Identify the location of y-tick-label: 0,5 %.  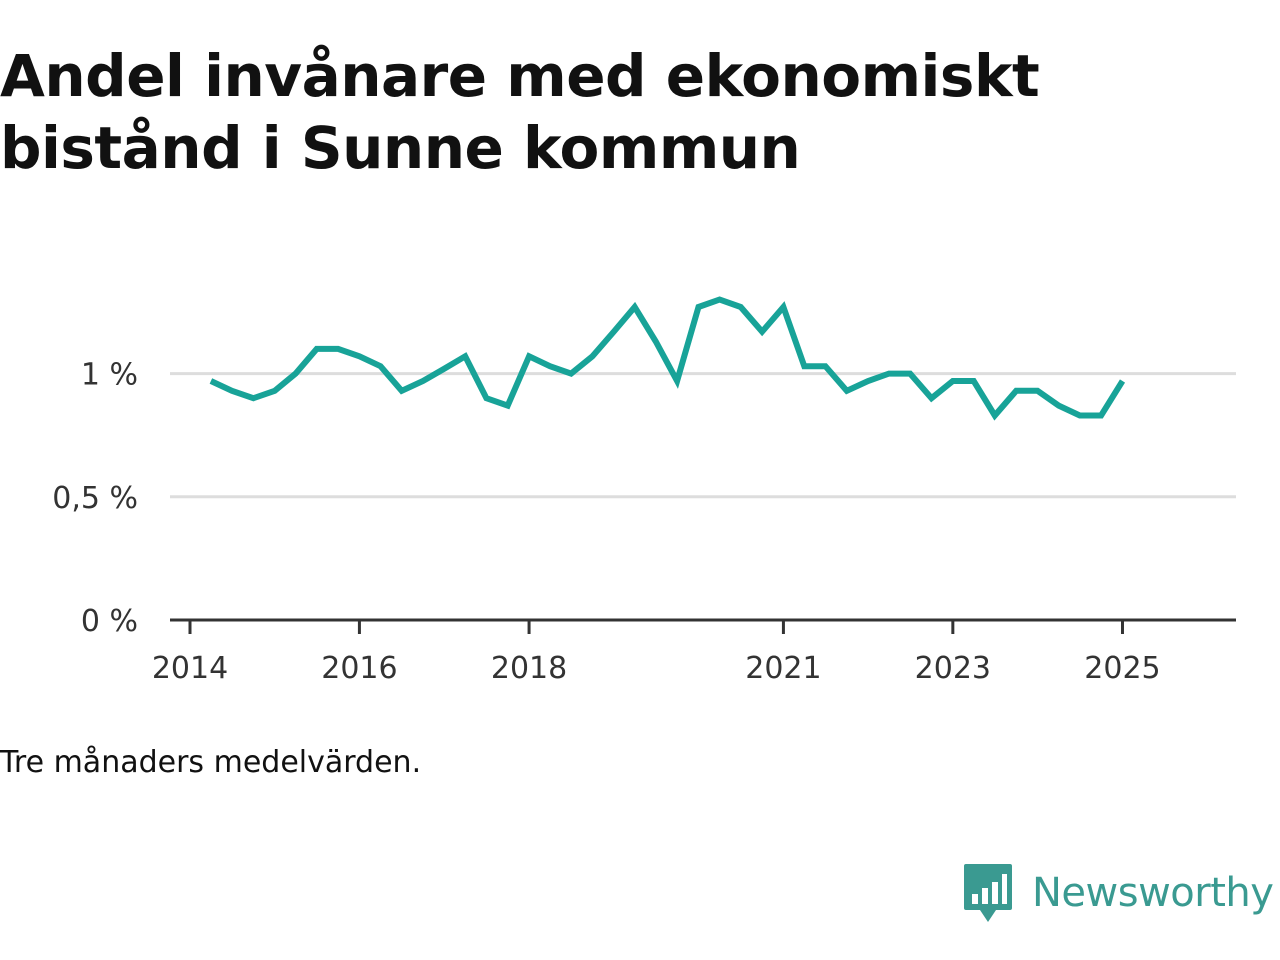
(95, 498).